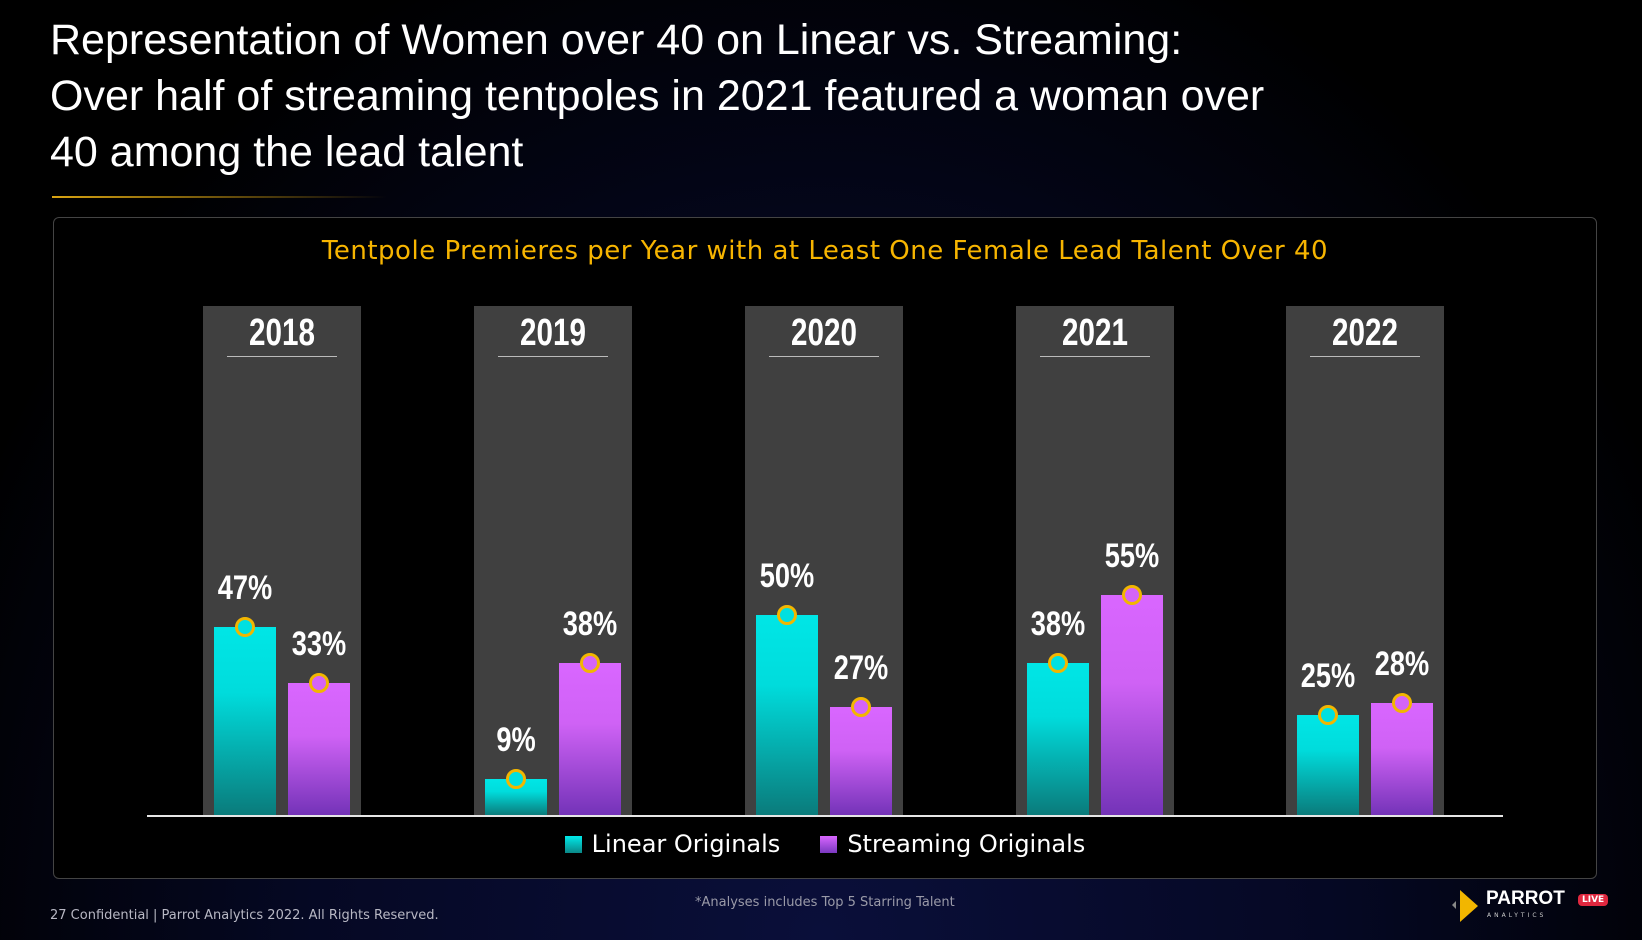 Image resolution: width=1642 pixels, height=940 pixels. Describe the element at coordinates (1058, 663) in the screenshot. I see `marker-linear-2021` at that location.